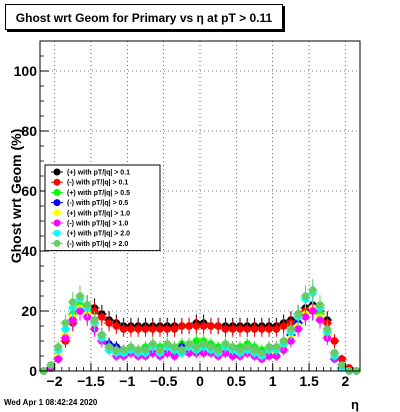 This screenshot has height=412, width=400. What do you see at coordinates (90, 172) in the screenshot?
I see `legend-entry: (+) with pT/|q| > 0.1` at bounding box center [90, 172].